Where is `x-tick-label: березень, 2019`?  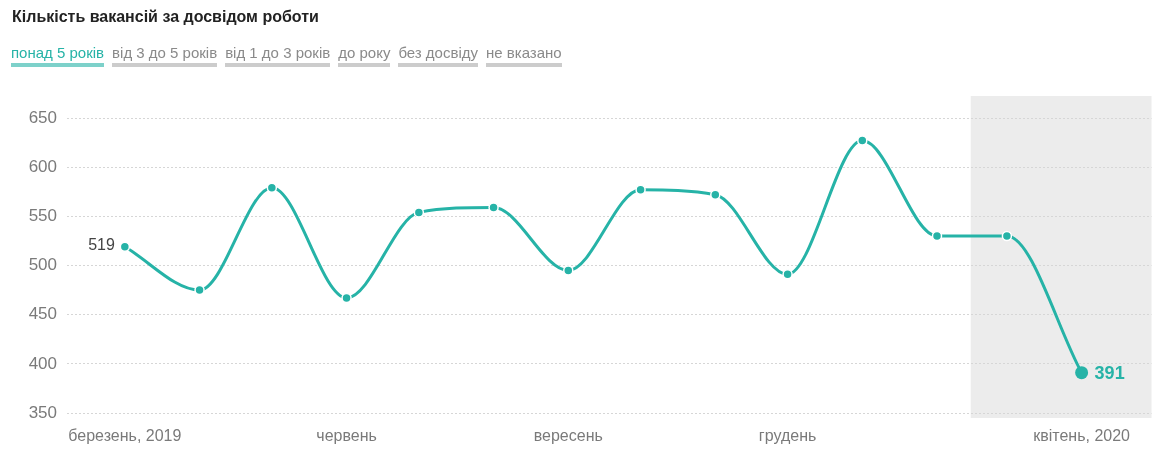 x-tick-label: березень, 2019 is located at coordinates (125, 436).